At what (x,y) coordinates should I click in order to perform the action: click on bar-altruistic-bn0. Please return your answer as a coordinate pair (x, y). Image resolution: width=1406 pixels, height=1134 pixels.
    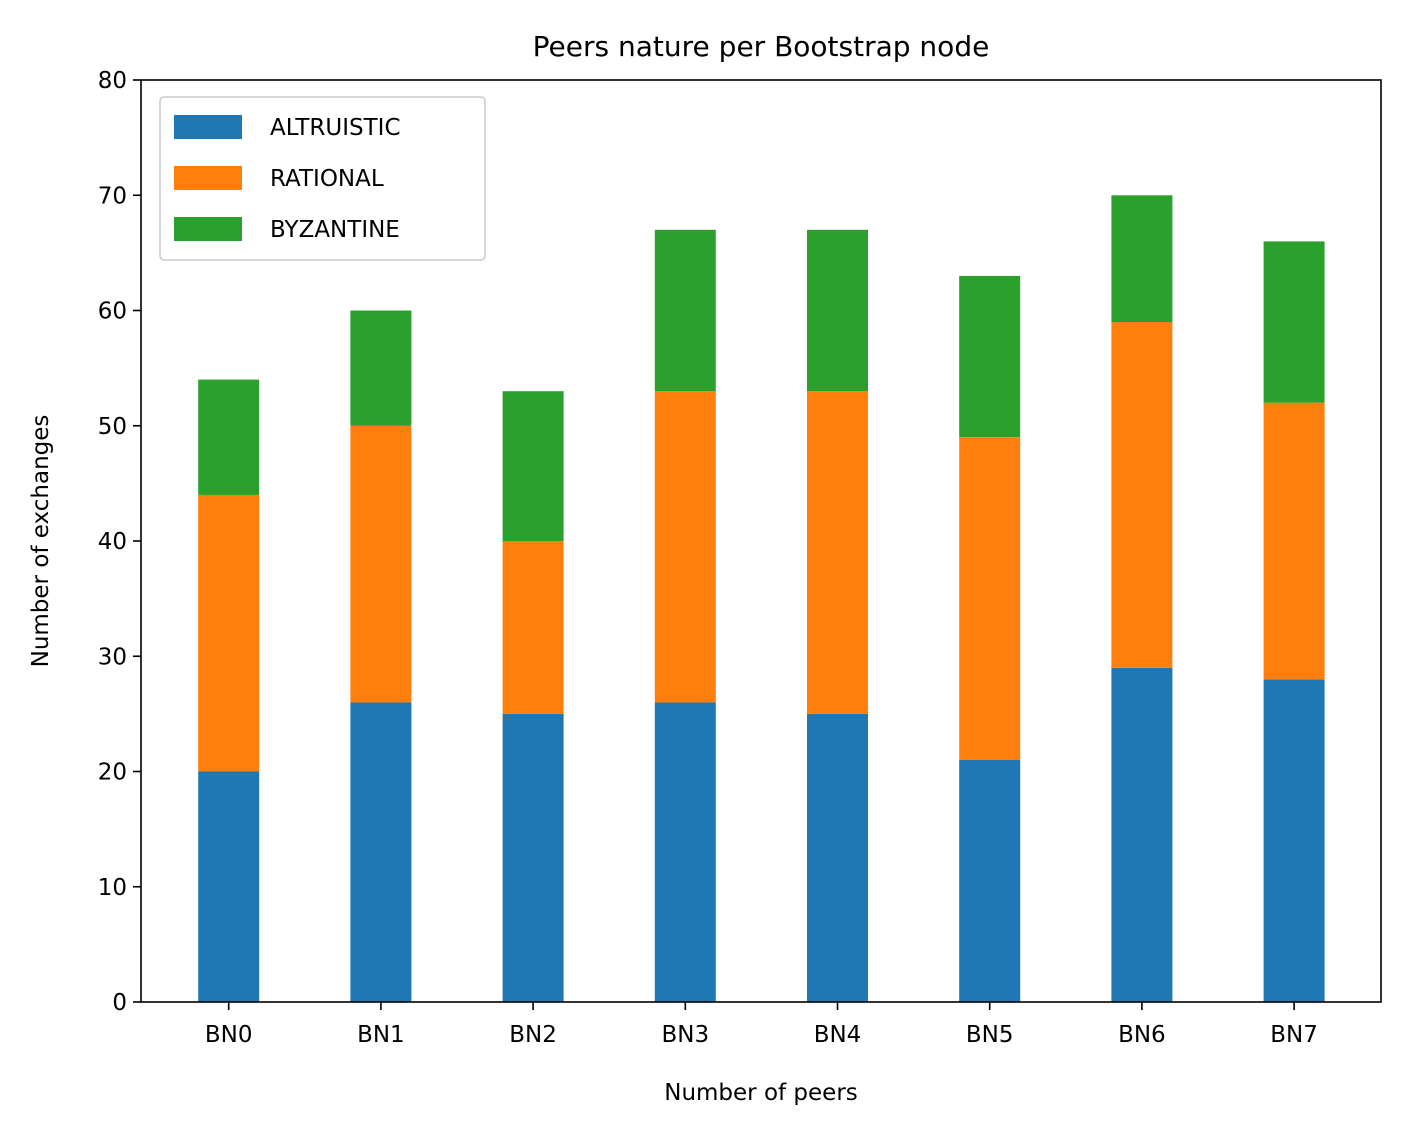
    Looking at the image, I should click on (229, 886).